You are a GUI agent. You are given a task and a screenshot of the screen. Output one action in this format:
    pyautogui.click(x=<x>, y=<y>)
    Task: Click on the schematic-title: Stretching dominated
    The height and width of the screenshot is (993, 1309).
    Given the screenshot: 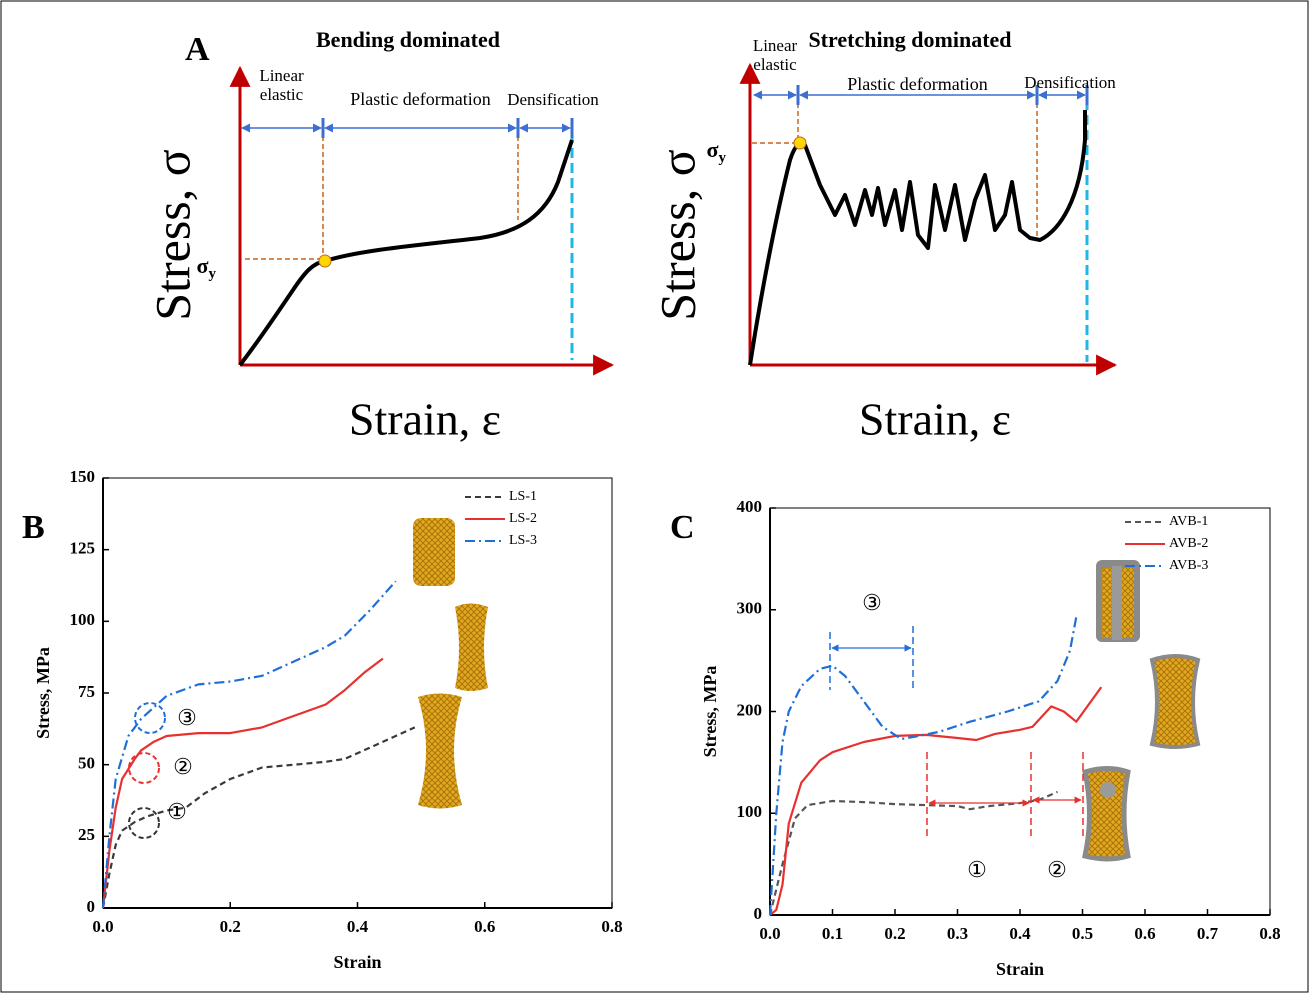 What is the action you would take?
    pyautogui.click(x=909, y=39)
    